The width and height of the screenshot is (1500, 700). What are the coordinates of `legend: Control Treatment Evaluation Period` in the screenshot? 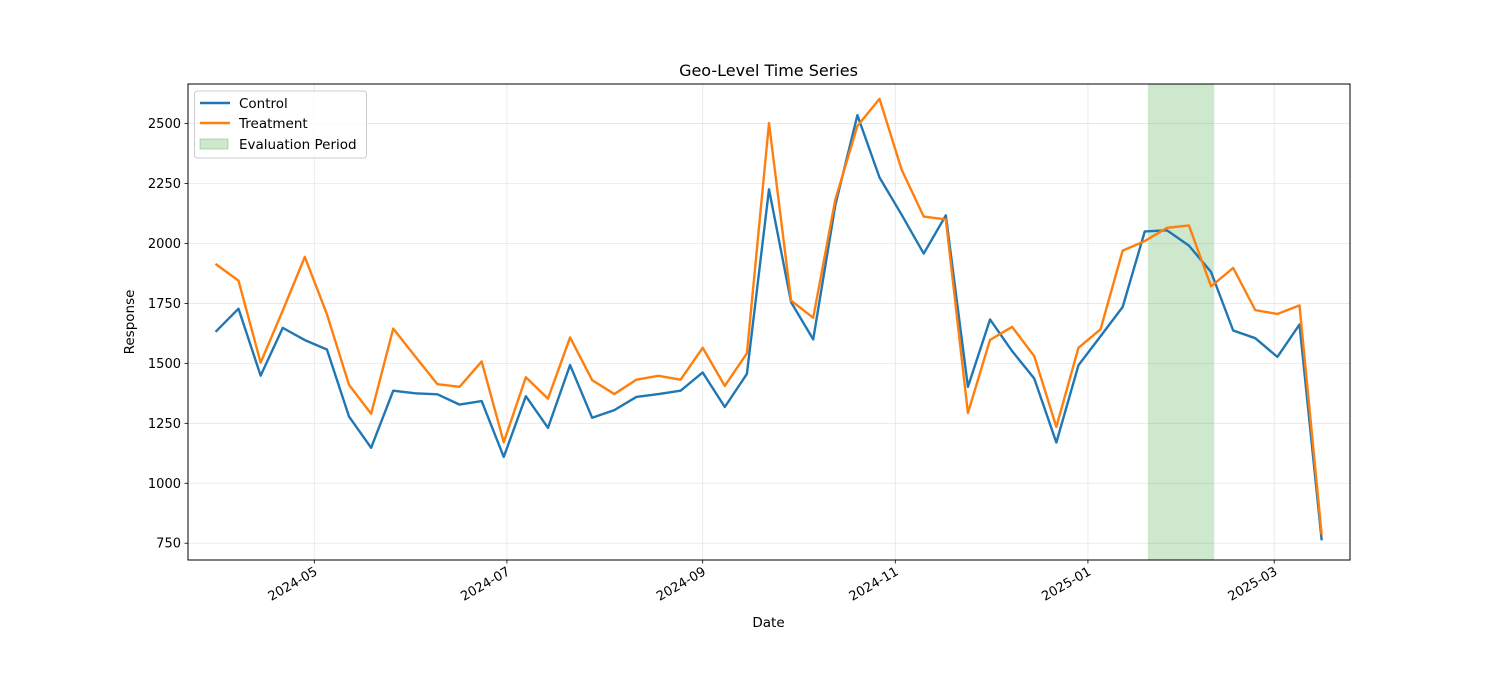 It's located at (280, 124).